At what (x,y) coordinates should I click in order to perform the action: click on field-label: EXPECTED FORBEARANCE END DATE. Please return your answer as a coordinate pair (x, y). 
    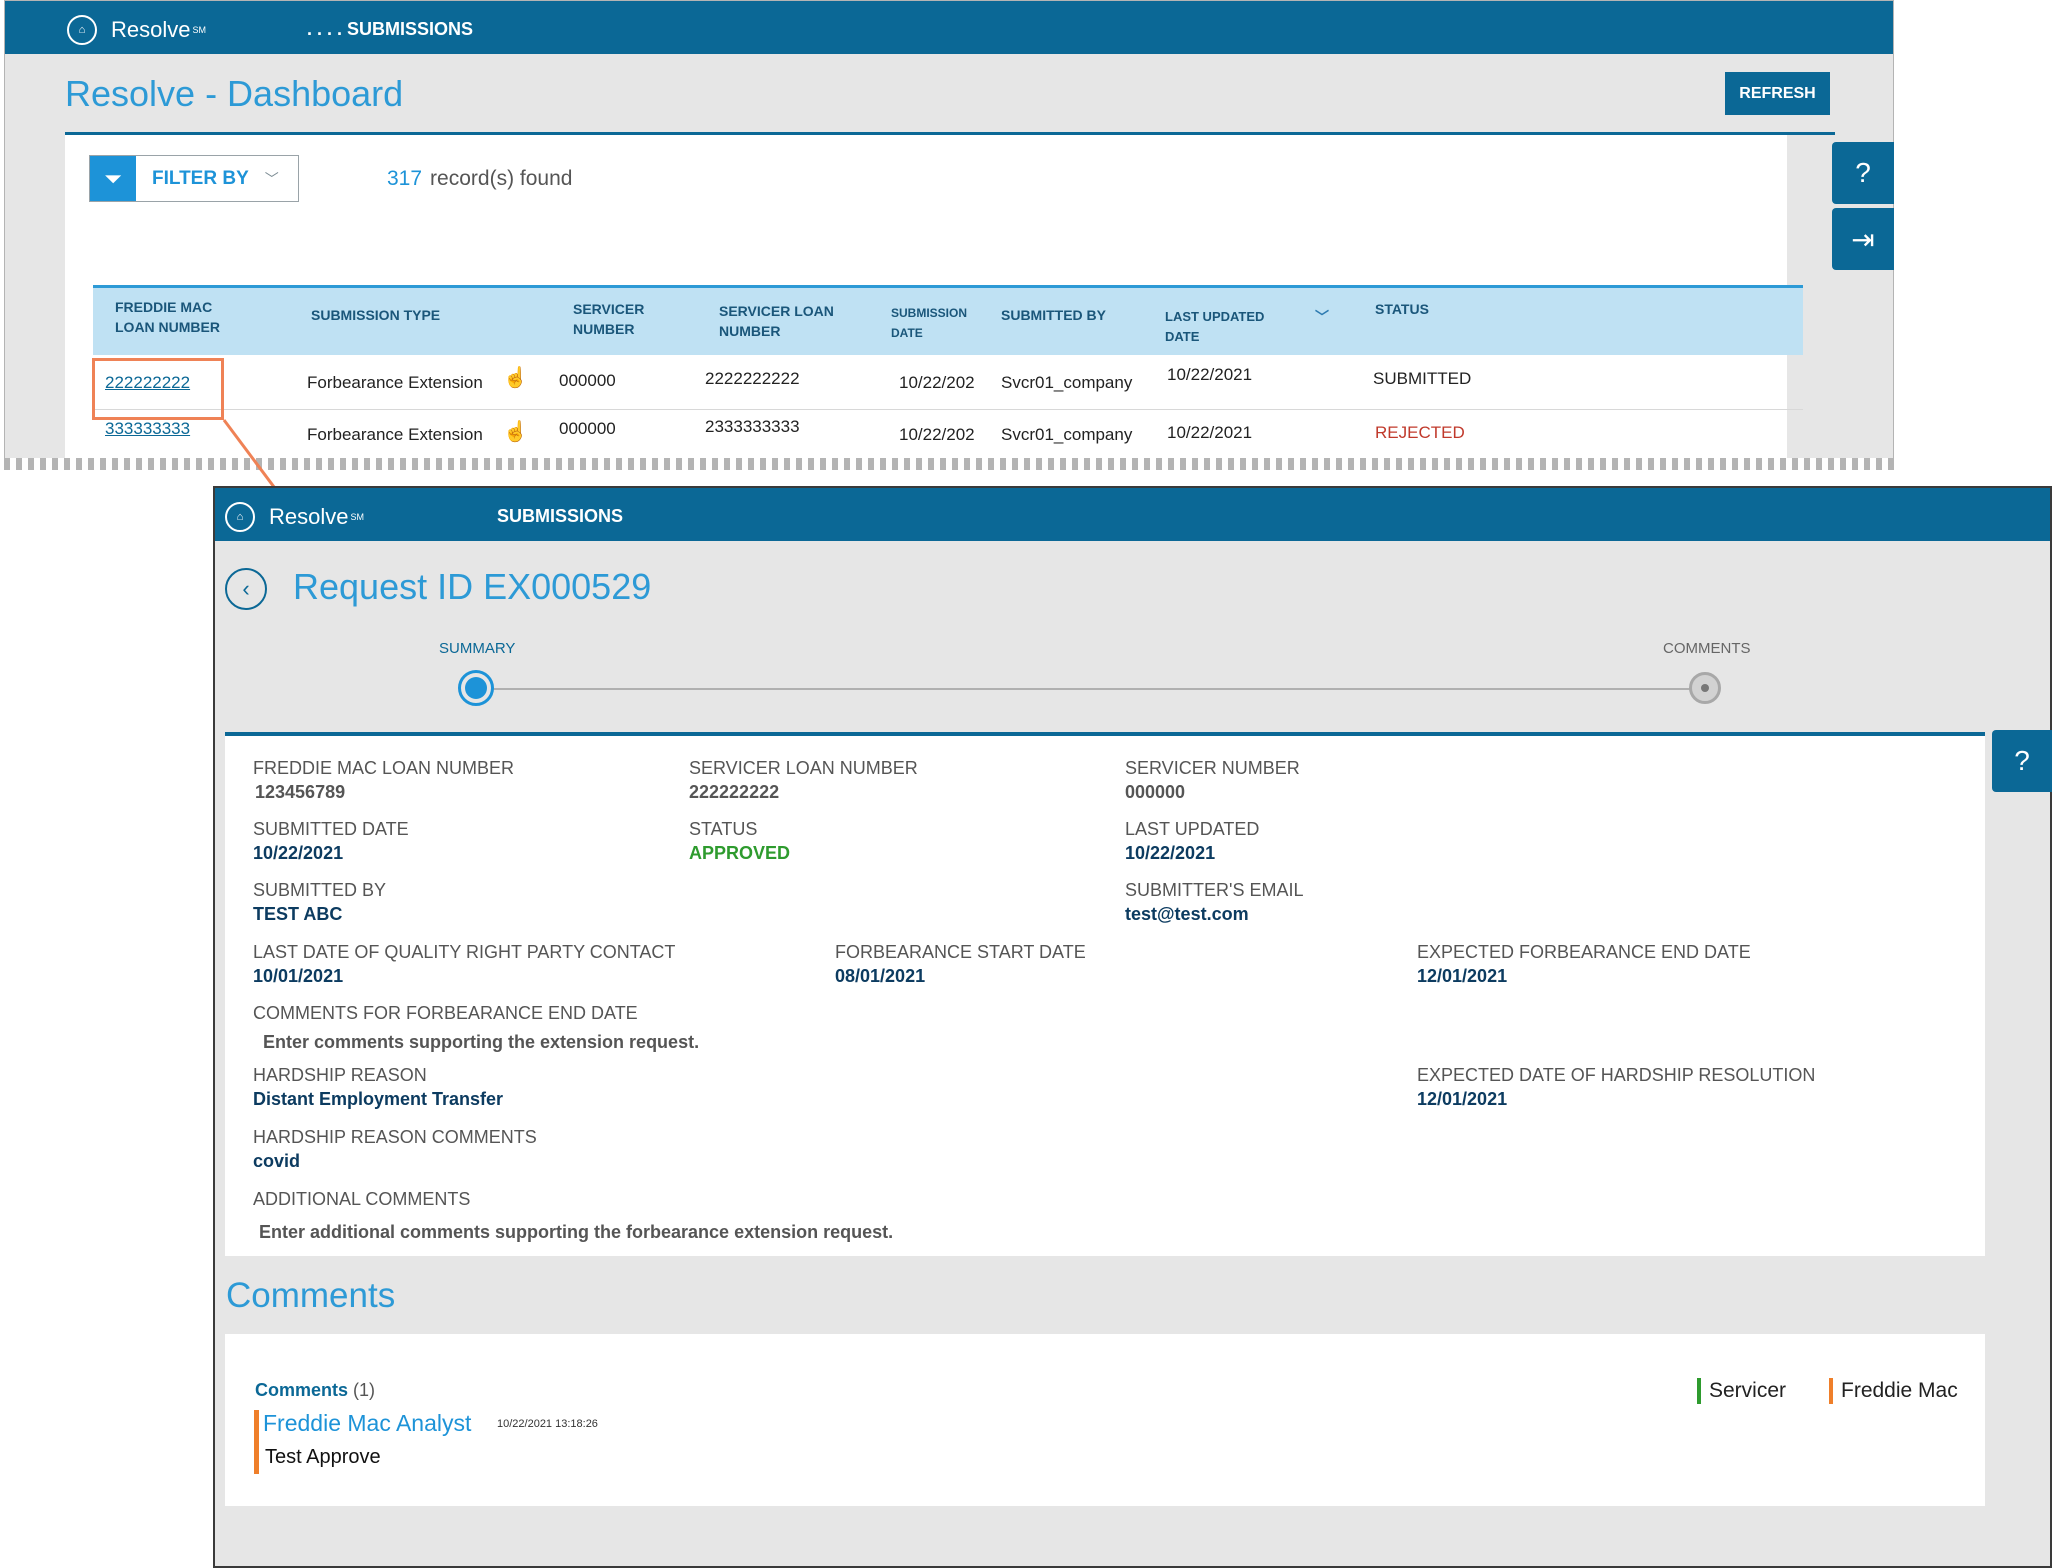
    Looking at the image, I should click on (1584, 952).